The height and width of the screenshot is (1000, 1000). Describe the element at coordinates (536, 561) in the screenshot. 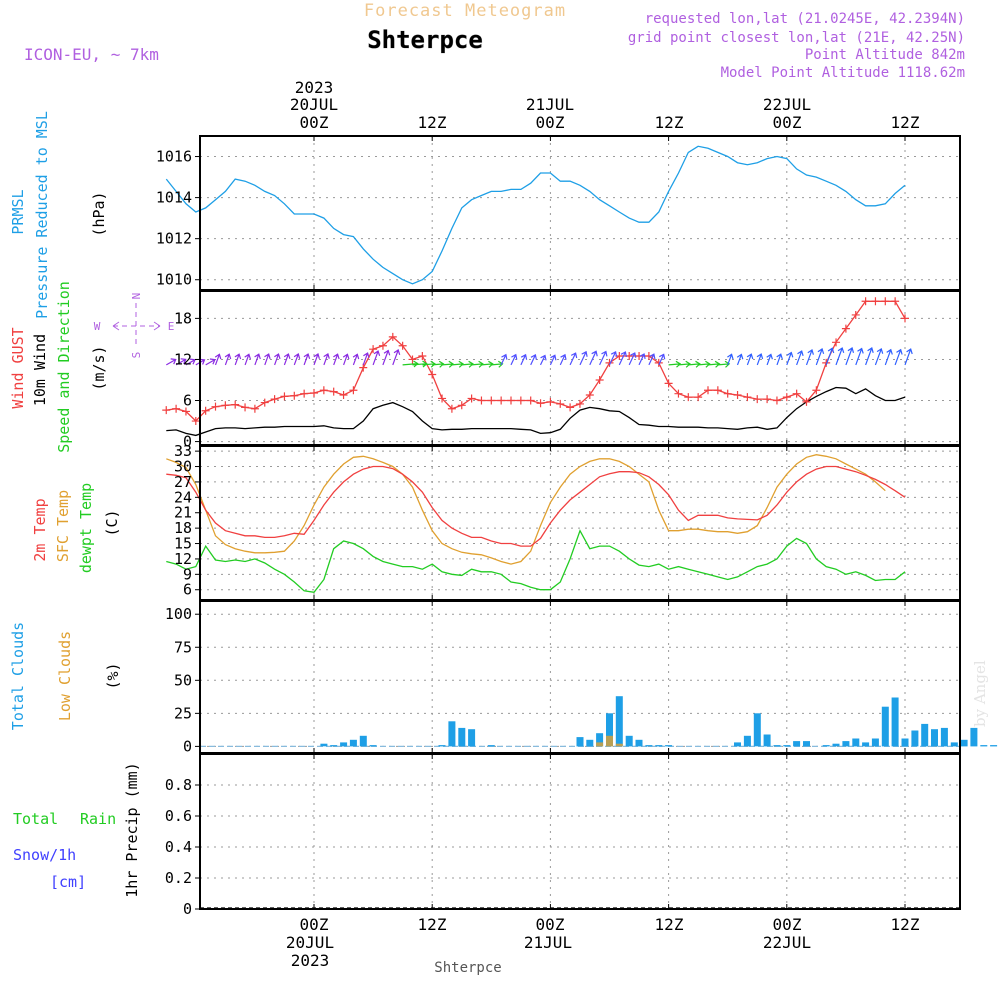

I see `dewpt-temp-line` at that location.